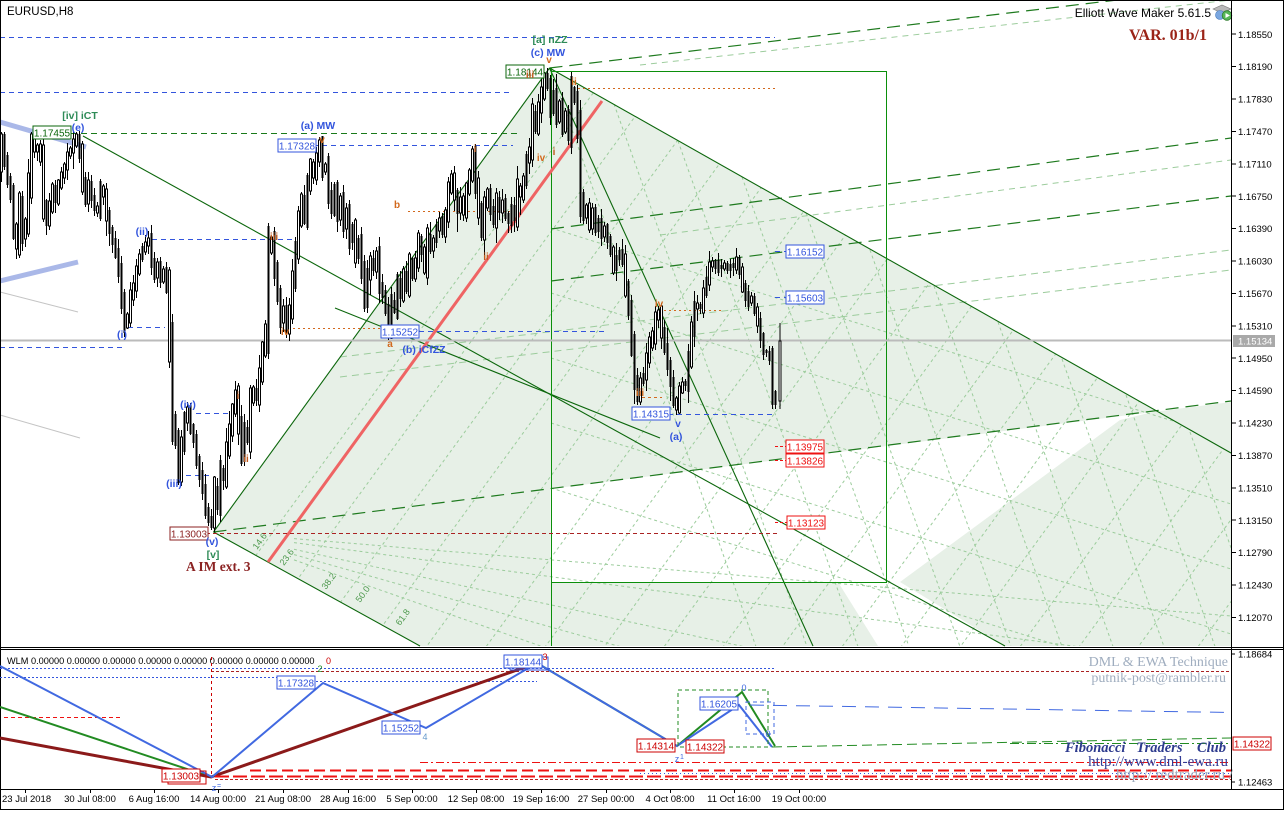 The width and height of the screenshot is (1284, 815). What do you see at coordinates (1255, 342) in the screenshot?
I see `svg-text: 1.15134` at bounding box center [1255, 342].